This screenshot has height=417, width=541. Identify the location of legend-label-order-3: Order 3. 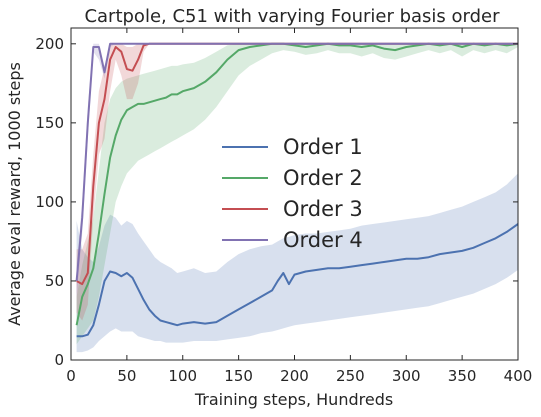
(323, 209).